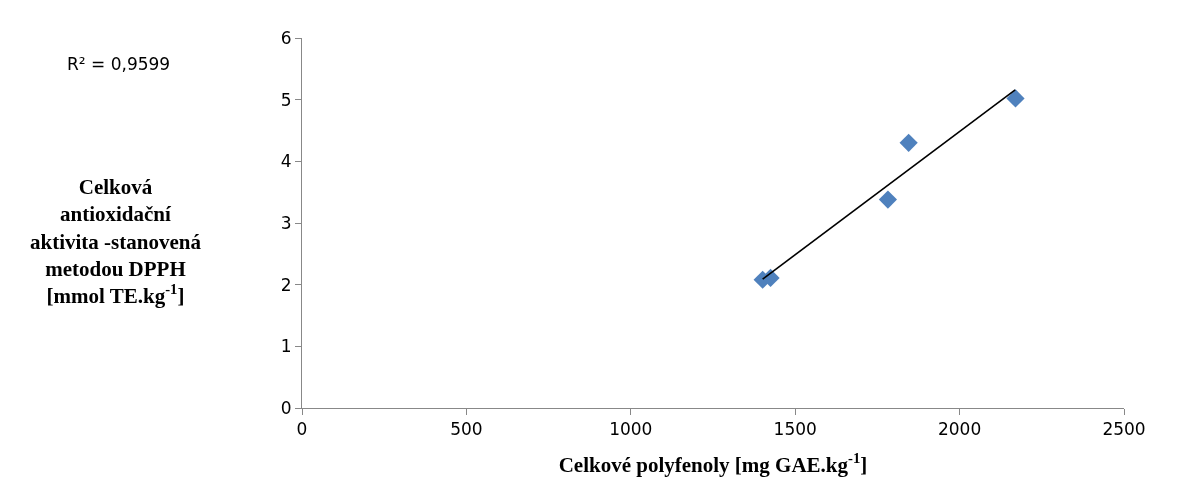 Image resolution: width=1192 pixels, height=498 pixels. What do you see at coordinates (286, 346) in the screenshot?
I see `y-tick-label: 1` at bounding box center [286, 346].